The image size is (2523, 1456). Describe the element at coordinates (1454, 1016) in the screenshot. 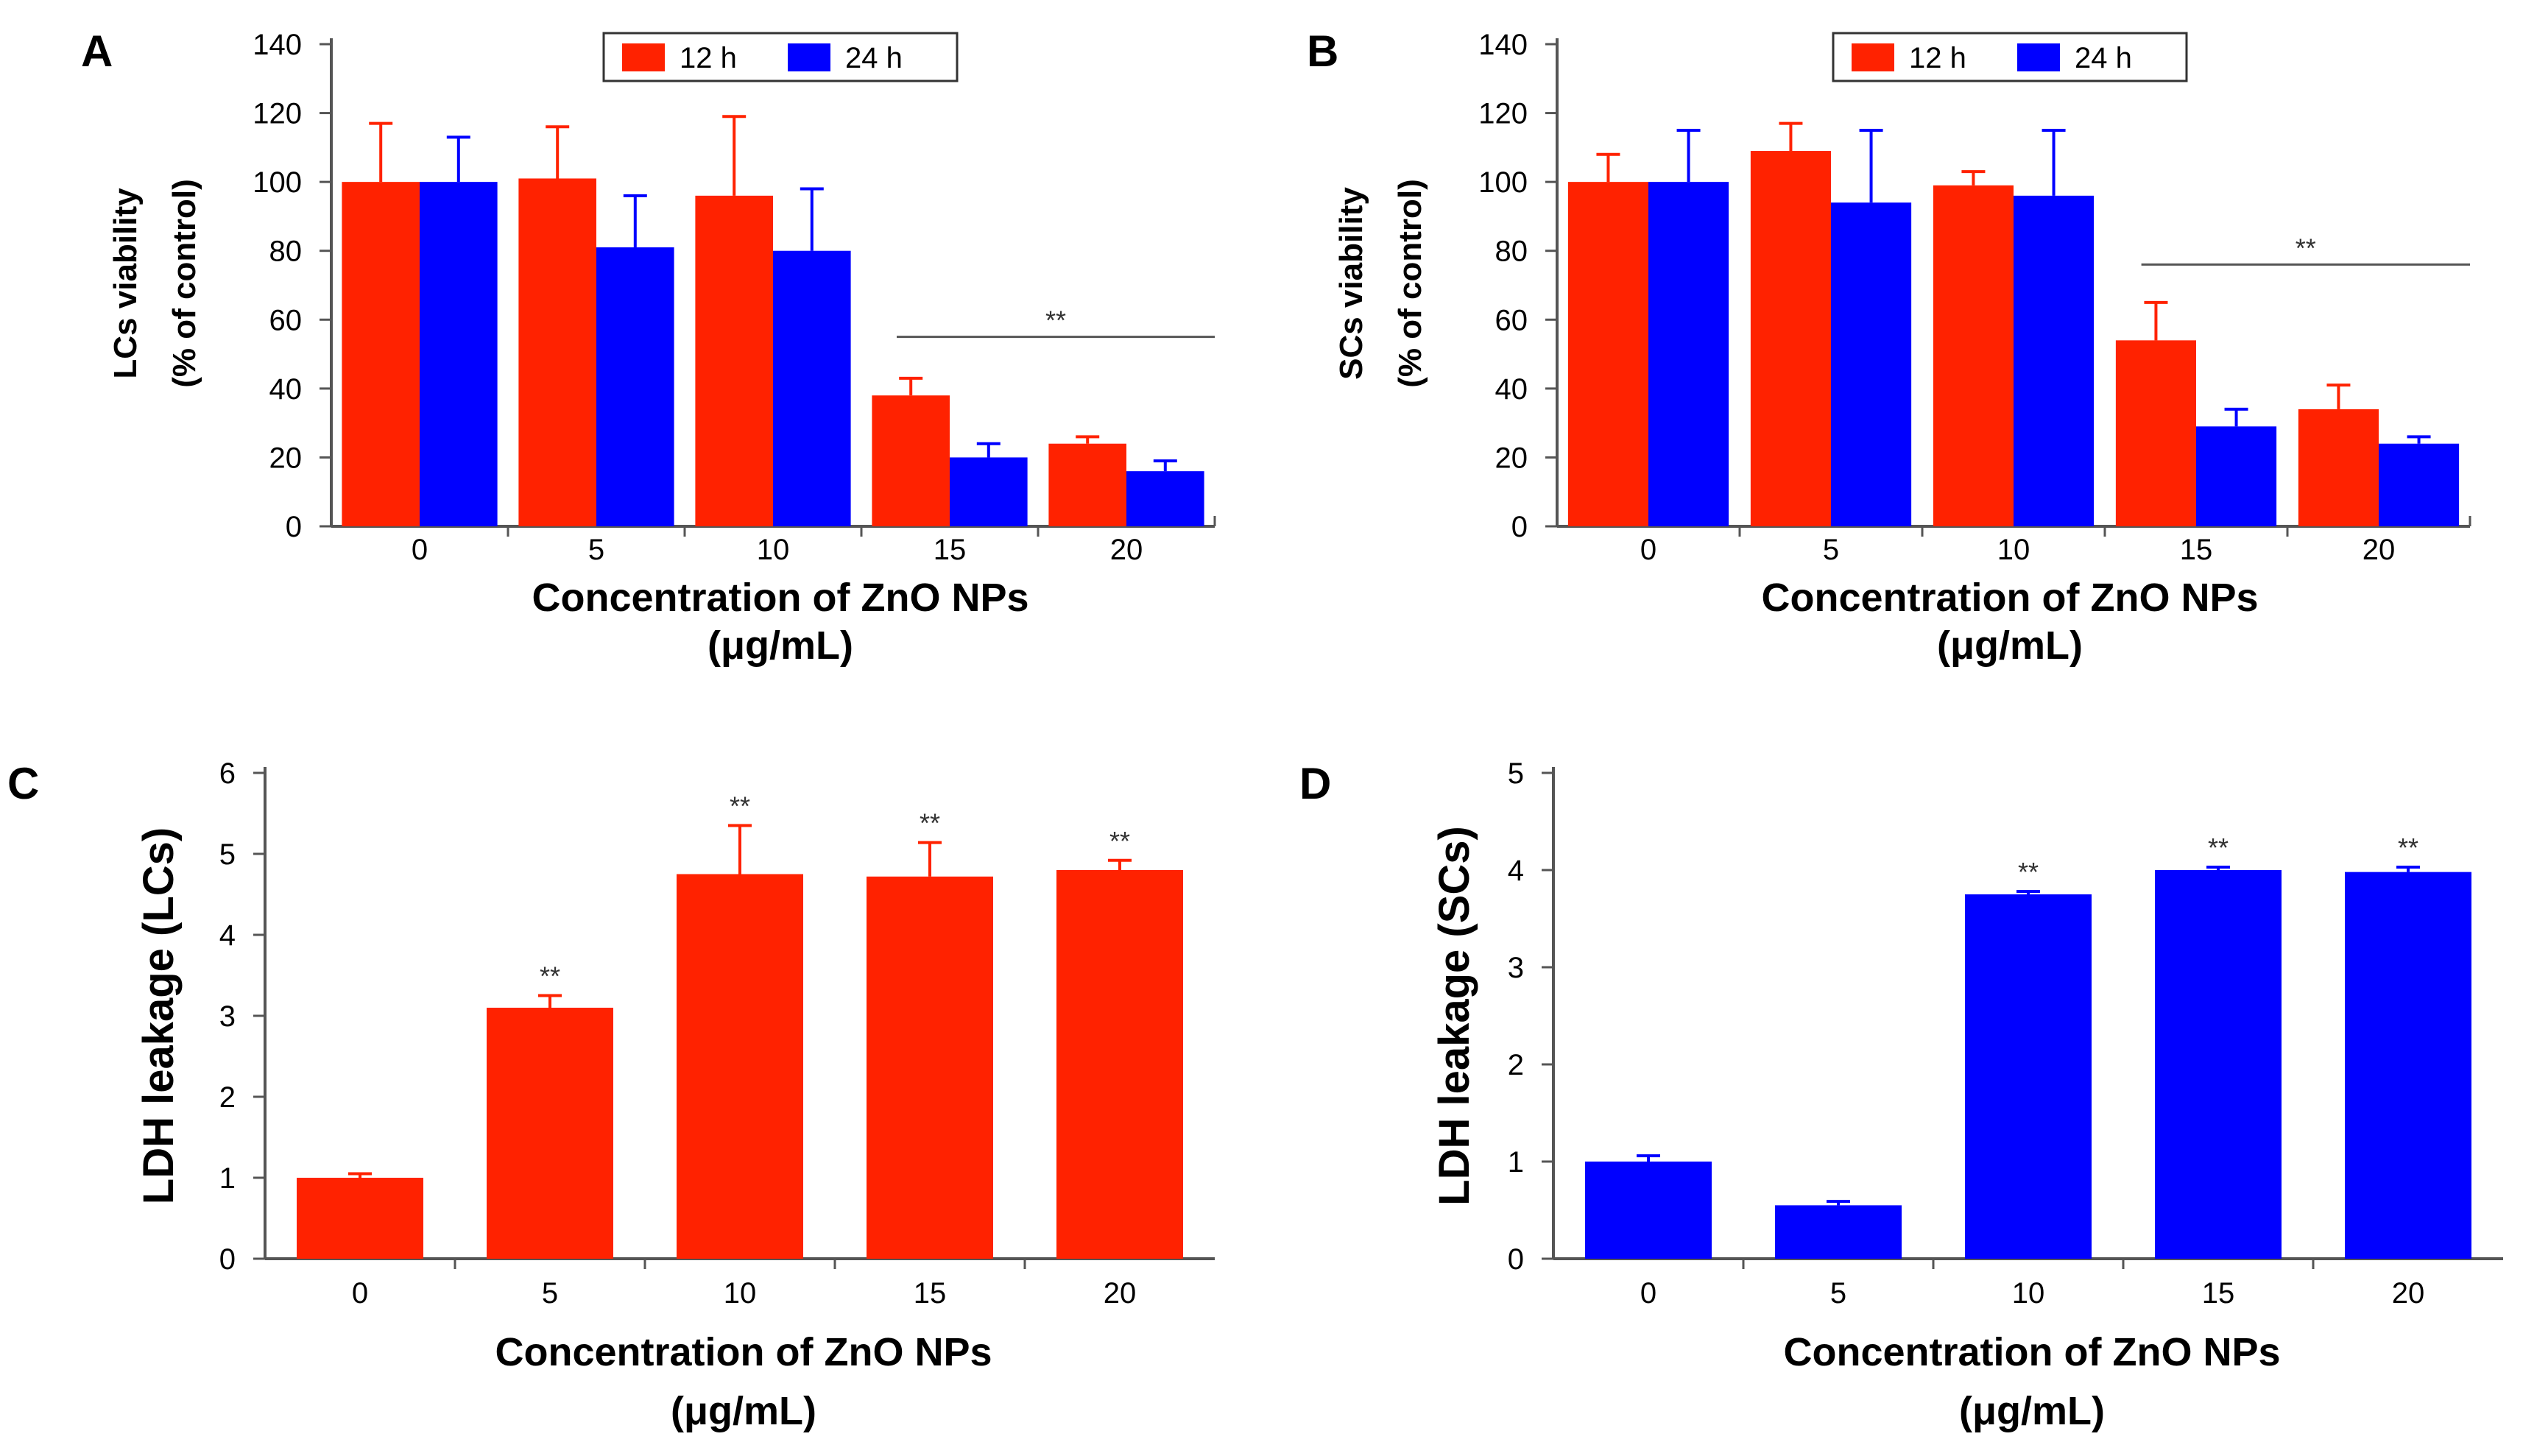

I see `y-axis-title: LDH leakage (SCs)` at that location.